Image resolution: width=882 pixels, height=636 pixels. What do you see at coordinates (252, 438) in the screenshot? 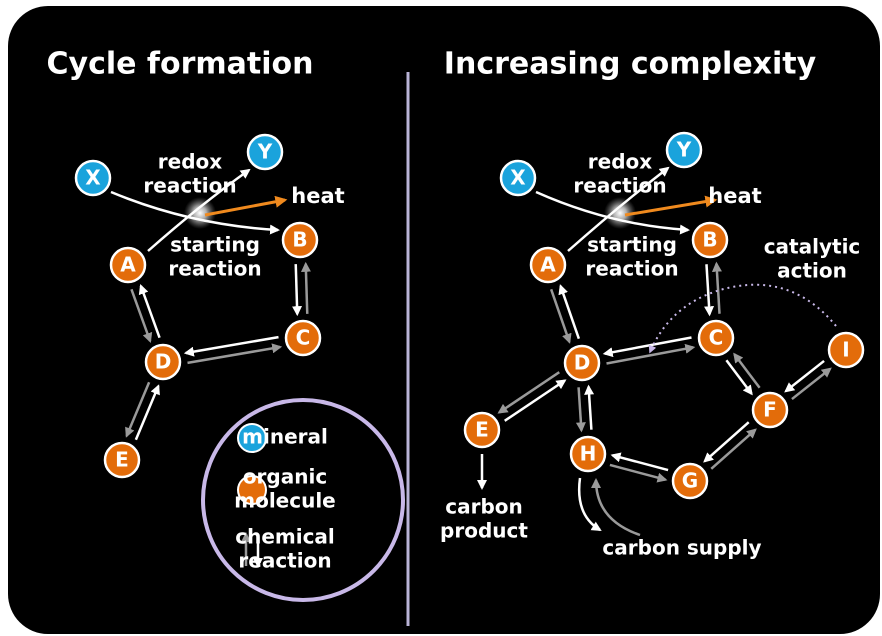
I see `legend-mineral` at bounding box center [252, 438].